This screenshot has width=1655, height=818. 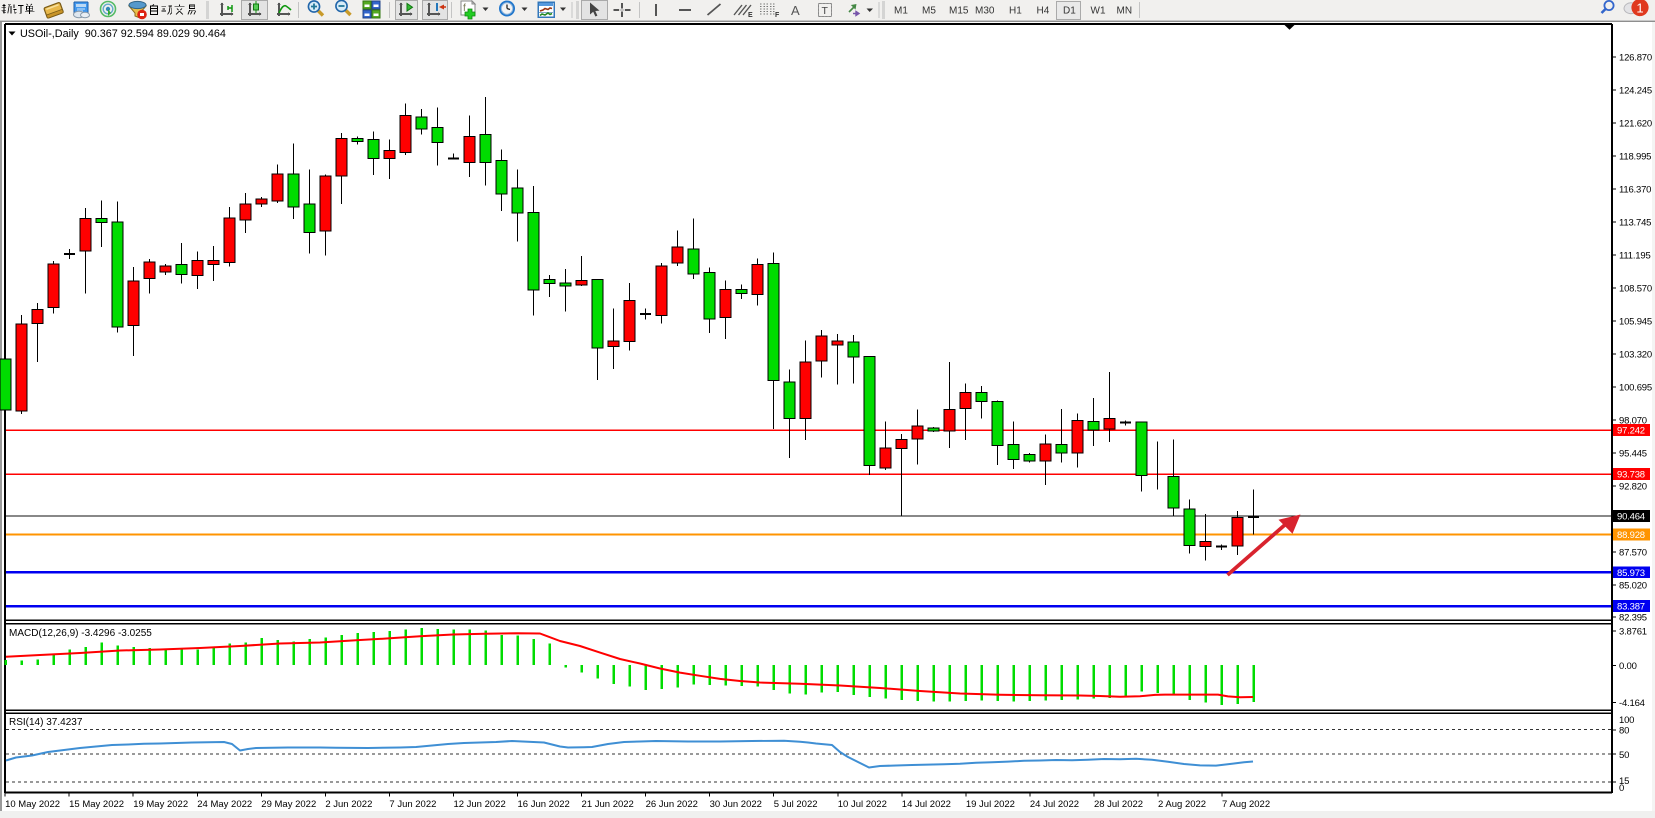 I want to click on svg-text: 121.620, so click(x=1635, y=124).